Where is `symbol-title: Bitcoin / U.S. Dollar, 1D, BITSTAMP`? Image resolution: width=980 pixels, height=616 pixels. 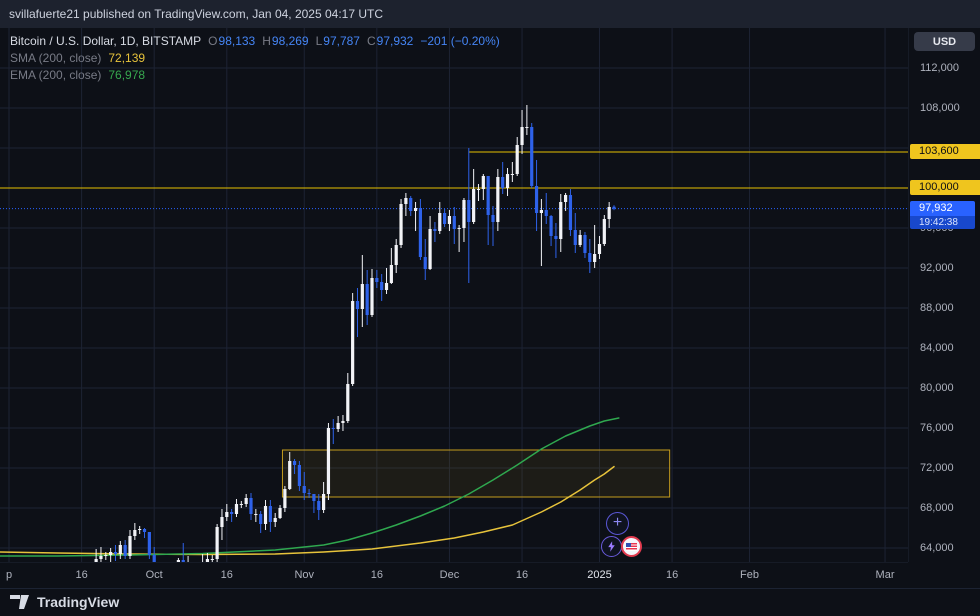 symbol-title: Bitcoin / U.S. Dollar, 1D, BITSTAMP is located at coordinates (106, 41).